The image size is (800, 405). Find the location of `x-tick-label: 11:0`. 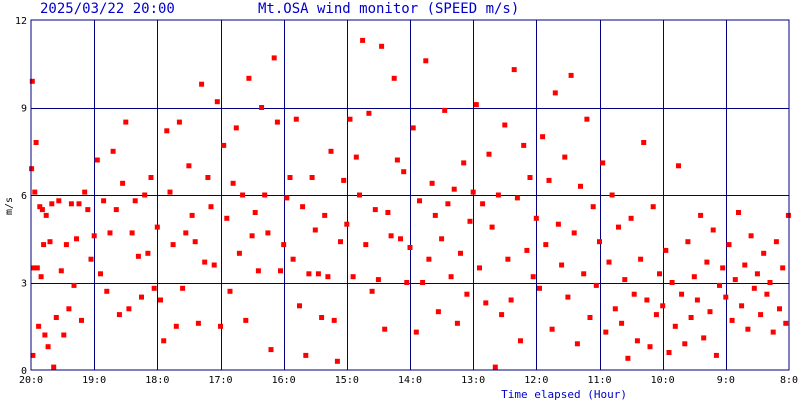

x-tick-label: 11:0 is located at coordinates (599, 380).